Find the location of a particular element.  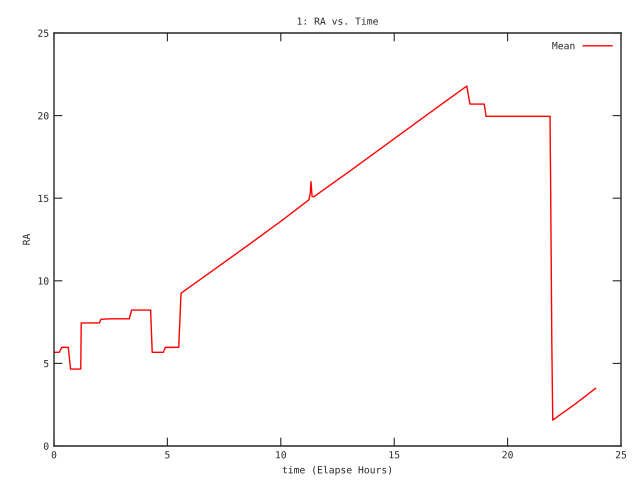

chart-title: 1: RA vs. Time is located at coordinates (338, 21).